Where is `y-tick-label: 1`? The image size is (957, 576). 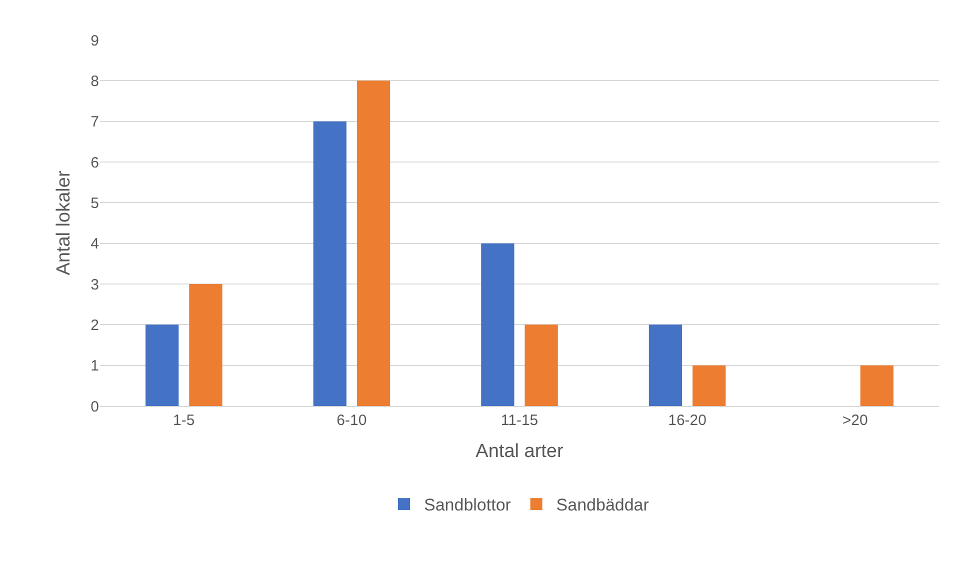 y-tick-label: 1 is located at coordinates (94, 366).